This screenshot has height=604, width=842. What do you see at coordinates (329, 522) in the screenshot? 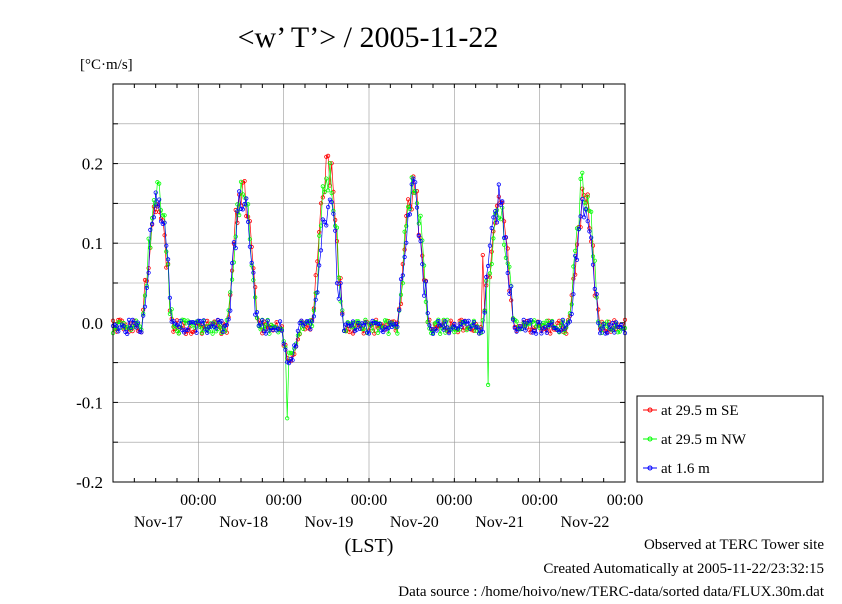
I see `x-tick-date-label: Nov-19` at bounding box center [329, 522].